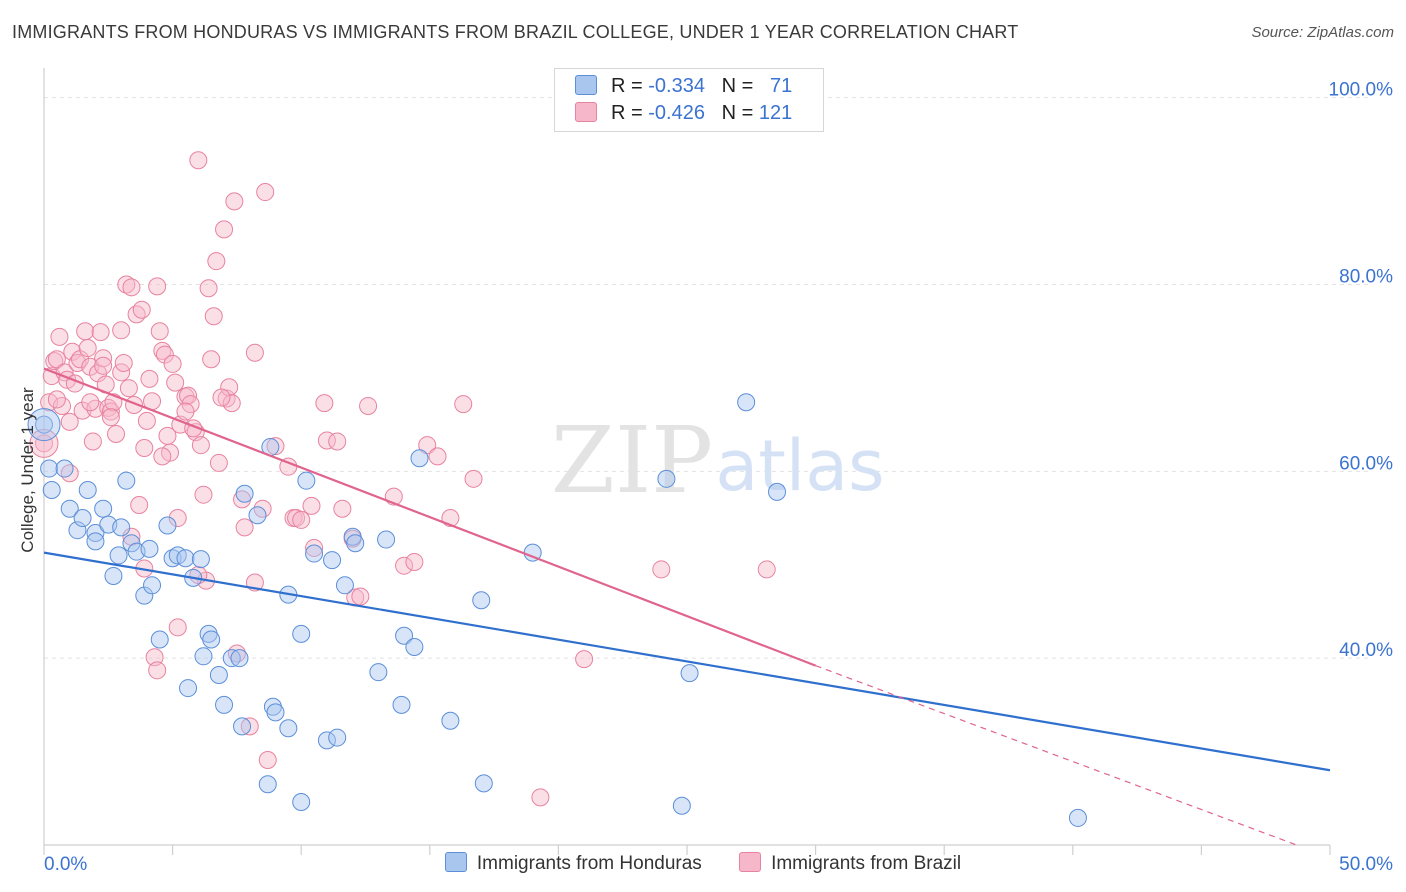  Describe the element at coordinates (1361, 90) in the screenshot. I see `y-tick-label-3: 100.0%` at that location.